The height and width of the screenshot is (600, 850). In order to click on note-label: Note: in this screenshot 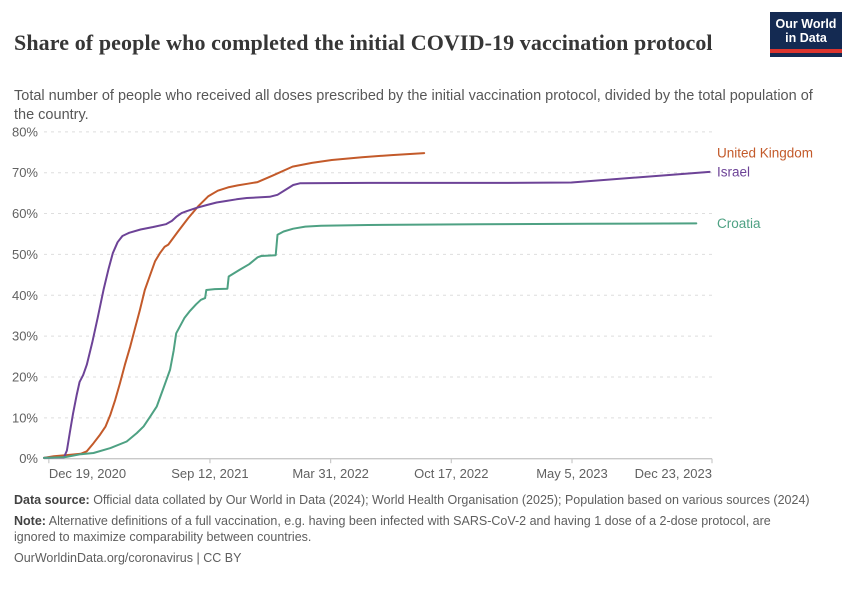, I will do `click(30, 521)`.